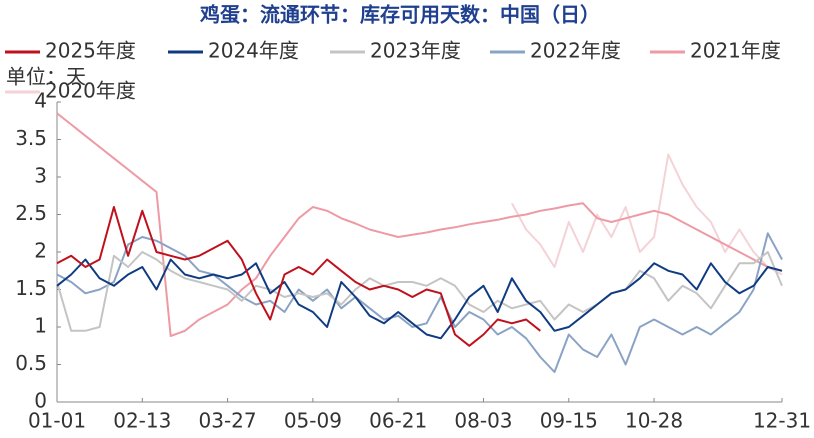 The image size is (814, 438). I want to click on x-tick-label: 06-21, so click(398, 421).